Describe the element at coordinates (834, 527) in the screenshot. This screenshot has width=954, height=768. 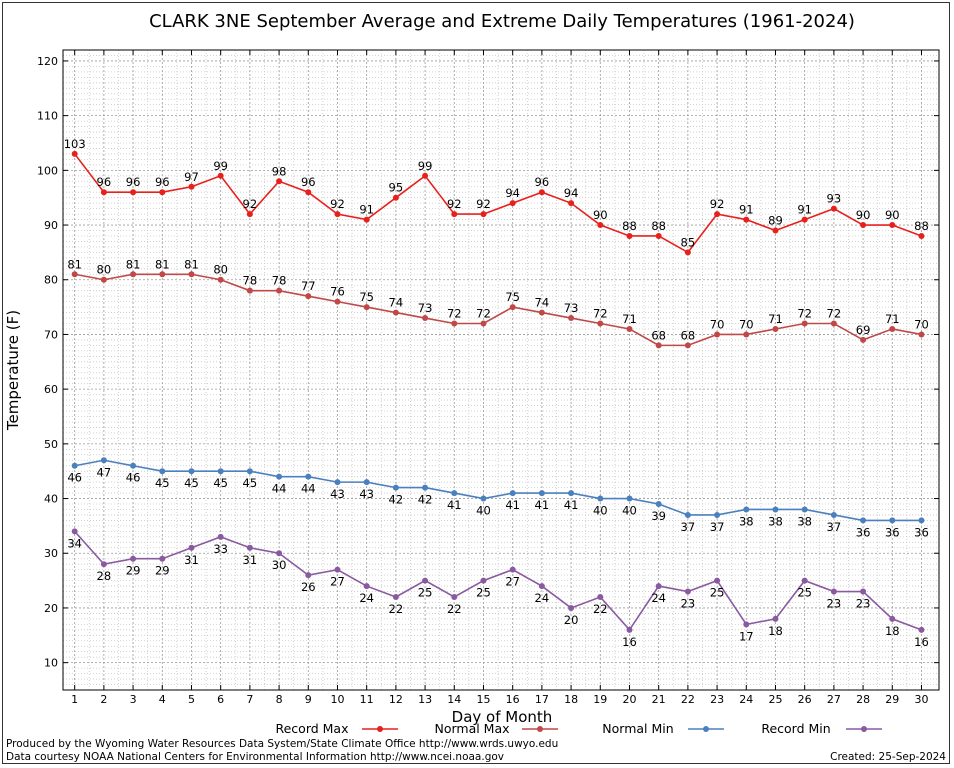
I see `data-label-normal-min: 37` at that location.